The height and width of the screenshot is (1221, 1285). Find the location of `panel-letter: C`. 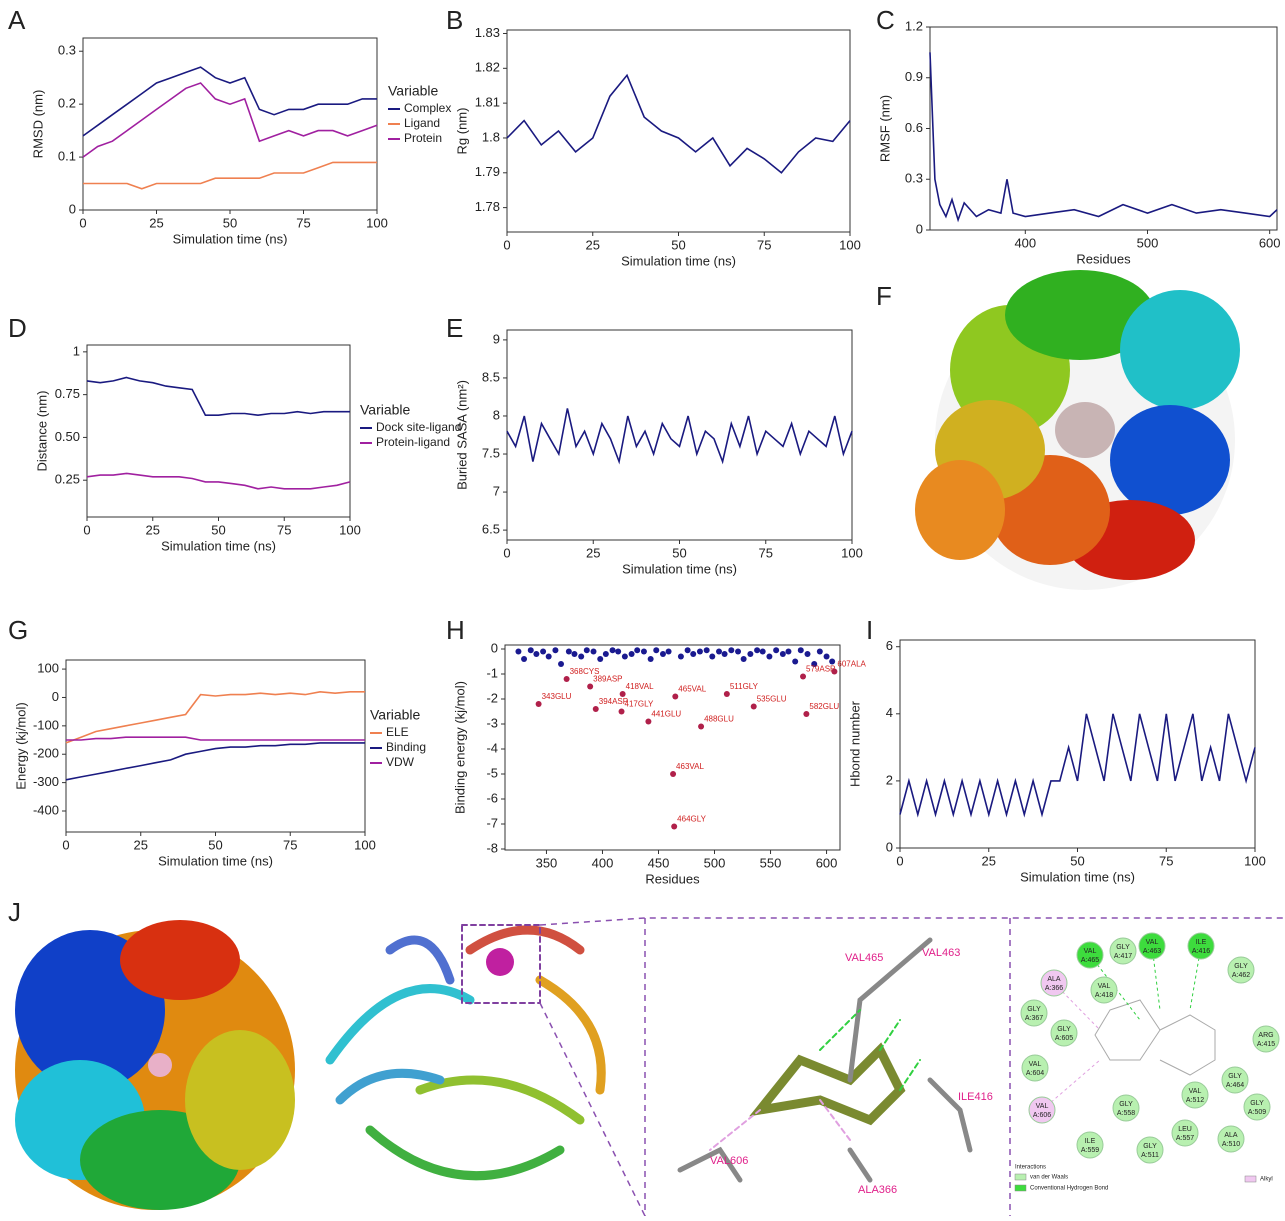

panel-letter: C is located at coordinates (885, 20).